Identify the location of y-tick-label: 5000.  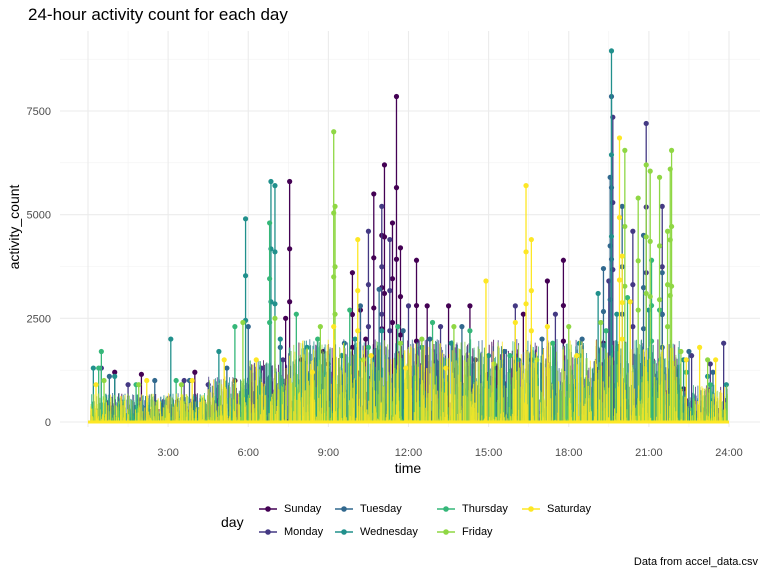
(39, 216).